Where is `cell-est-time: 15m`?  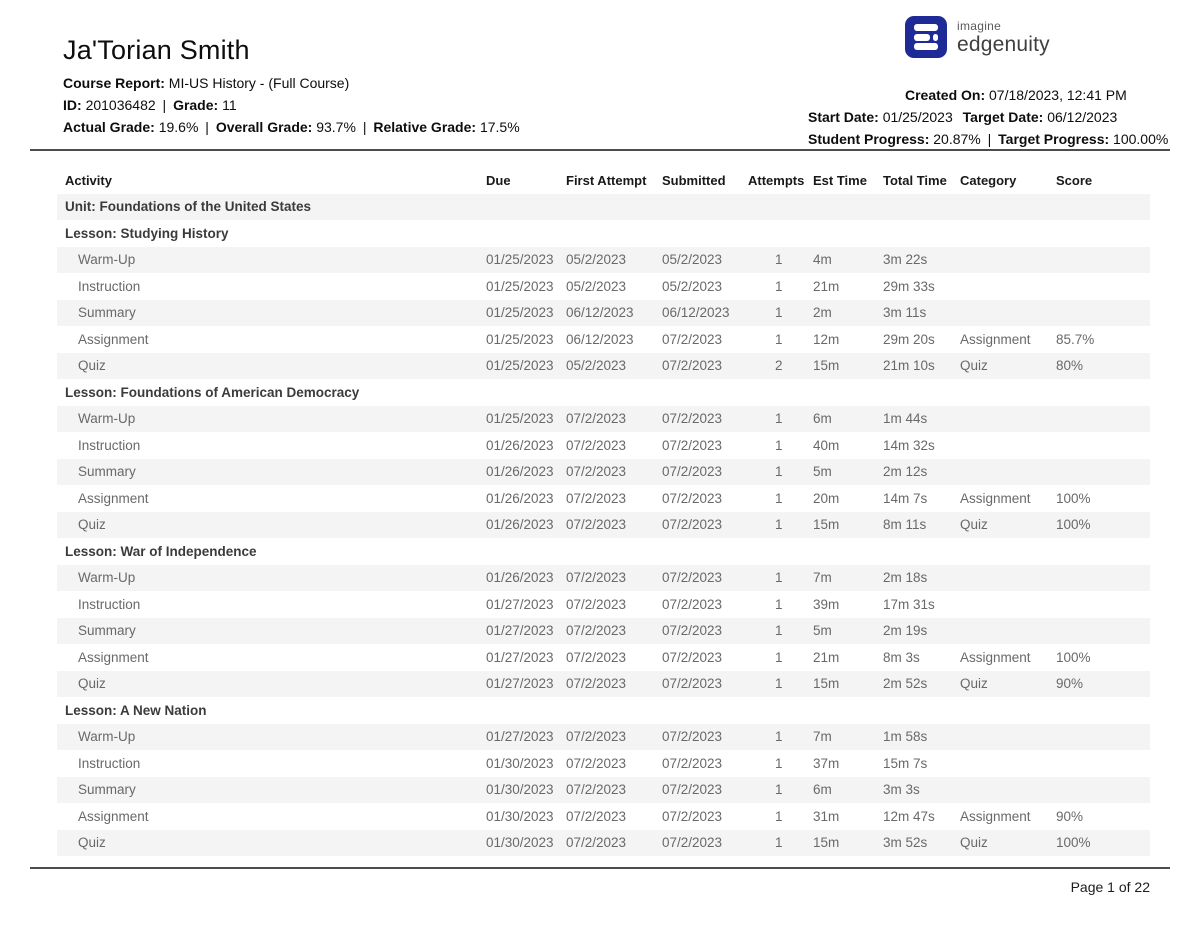 cell-est-time: 15m is located at coordinates (826, 684).